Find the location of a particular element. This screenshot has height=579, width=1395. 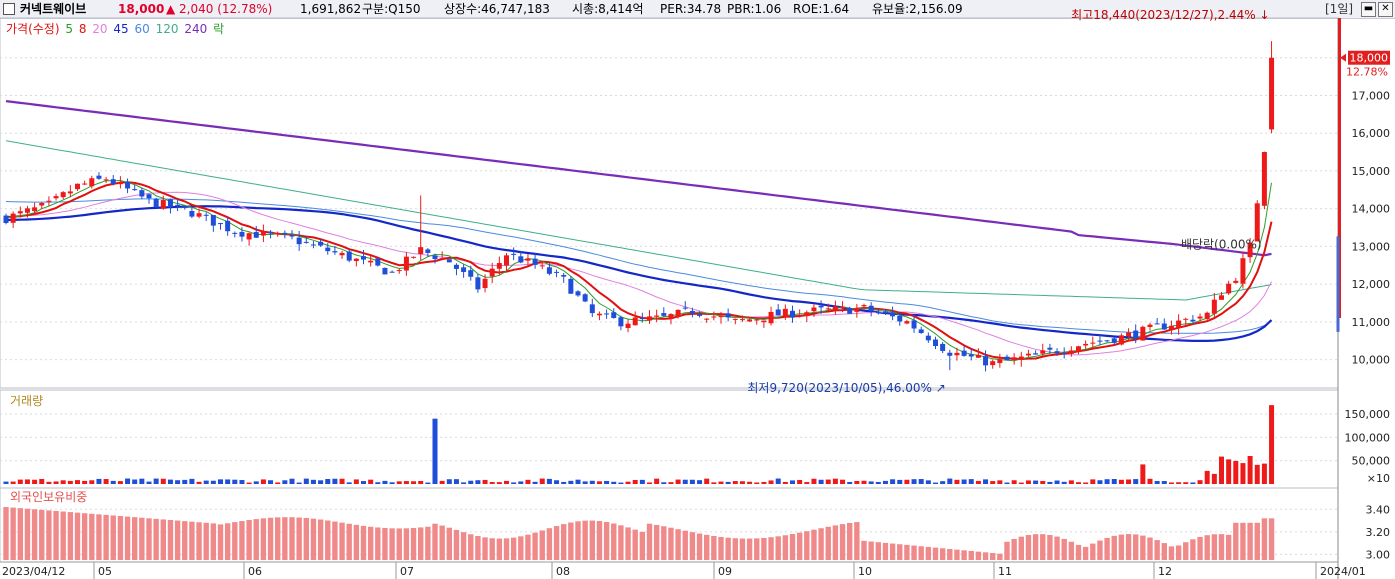

legend-ma60: 60 is located at coordinates (142, 29).